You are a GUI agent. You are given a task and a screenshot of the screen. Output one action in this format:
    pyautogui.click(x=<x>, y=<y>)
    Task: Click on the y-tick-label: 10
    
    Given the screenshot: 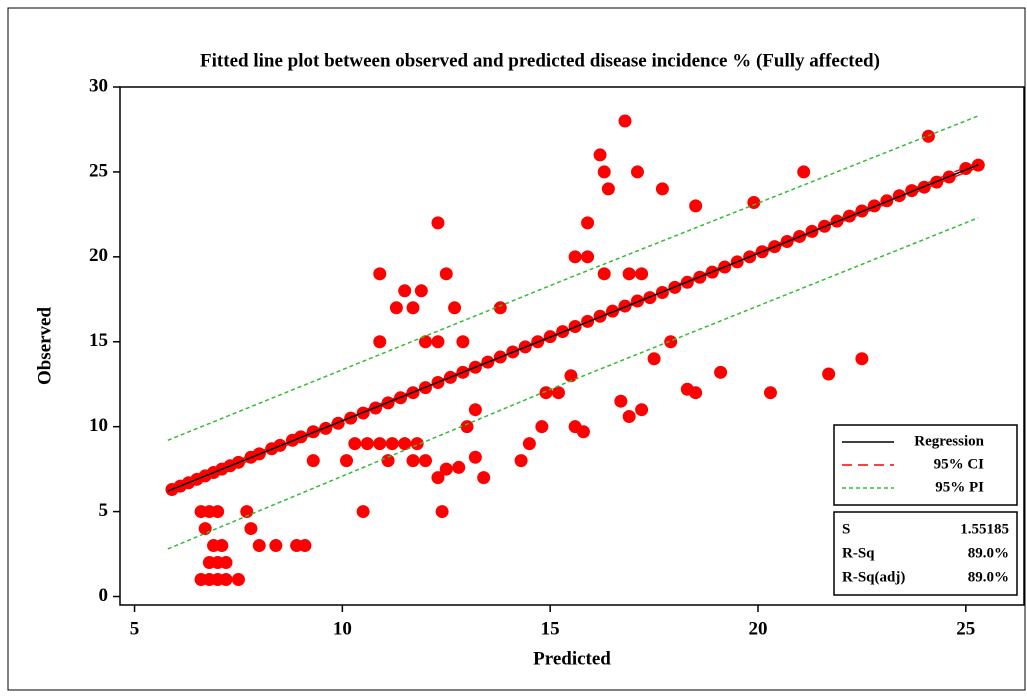 What is the action you would take?
    pyautogui.click(x=98, y=425)
    